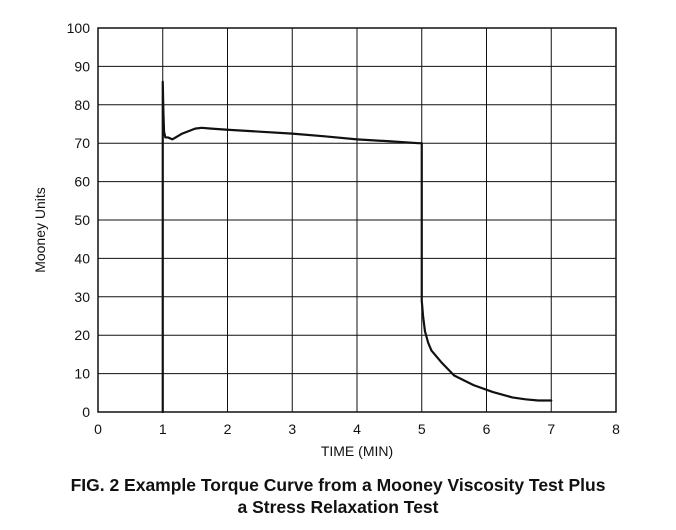 This screenshot has width=676, height=530. Describe the element at coordinates (422, 429) in the screenshot. I see `x-tick-label: 5` at that location.